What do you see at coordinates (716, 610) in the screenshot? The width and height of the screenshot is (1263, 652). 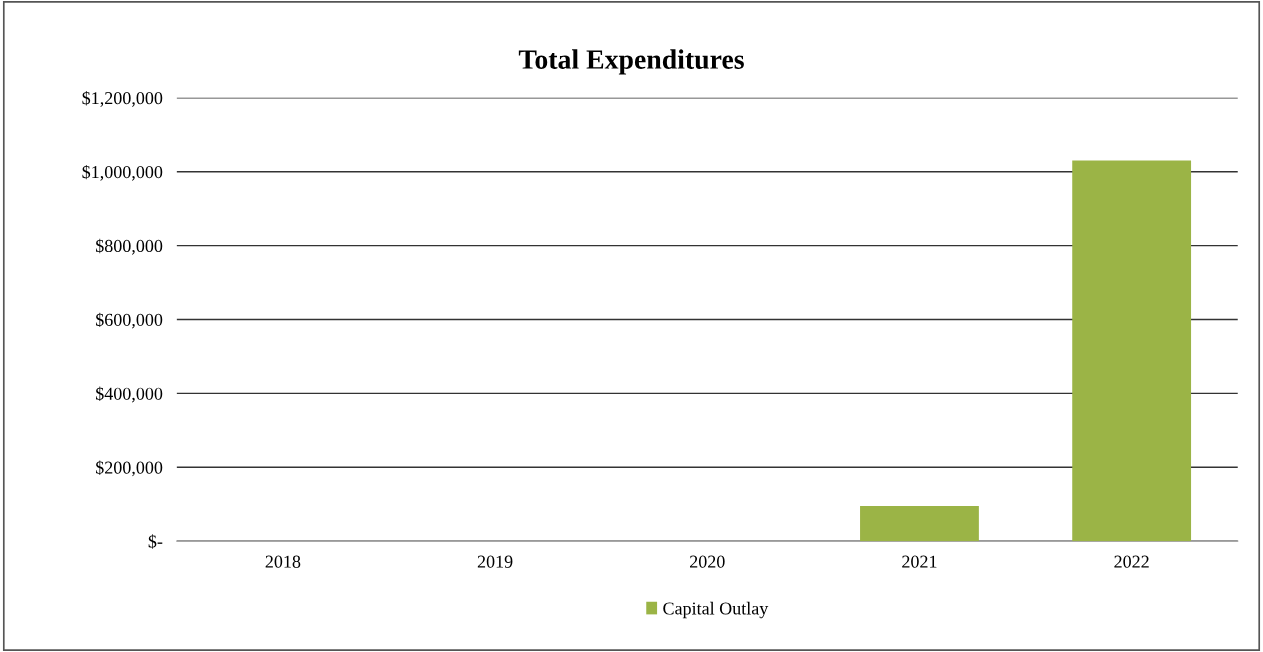 I see `legend-label: Capital Outlay` at bounding box center [716, 610].